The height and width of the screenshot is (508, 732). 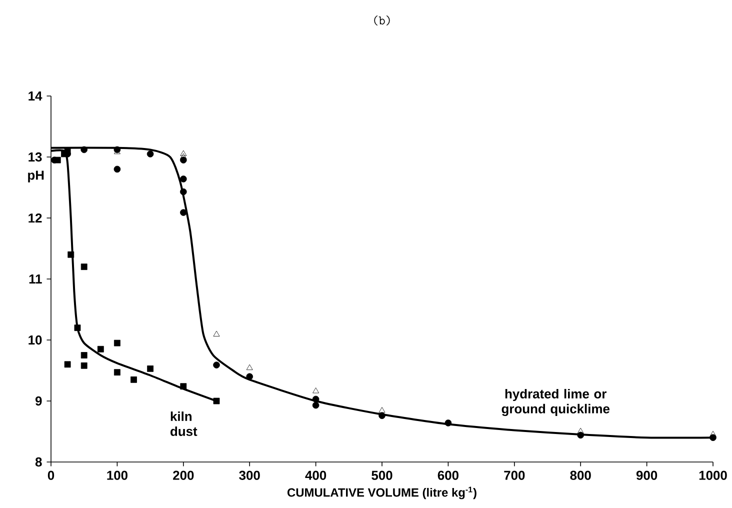 What do you see at coordinates (35, 96) in the screenshot?
I see `y-tick-label: 14` at bounding box center [35, 96].